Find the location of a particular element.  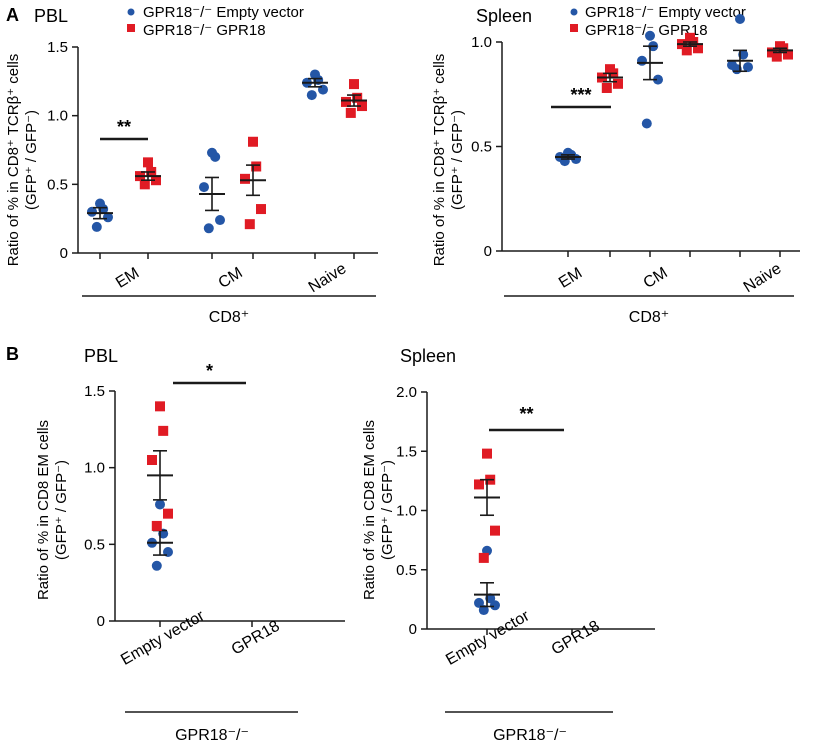

significance-label: ** is located at coordinates (124, 127).